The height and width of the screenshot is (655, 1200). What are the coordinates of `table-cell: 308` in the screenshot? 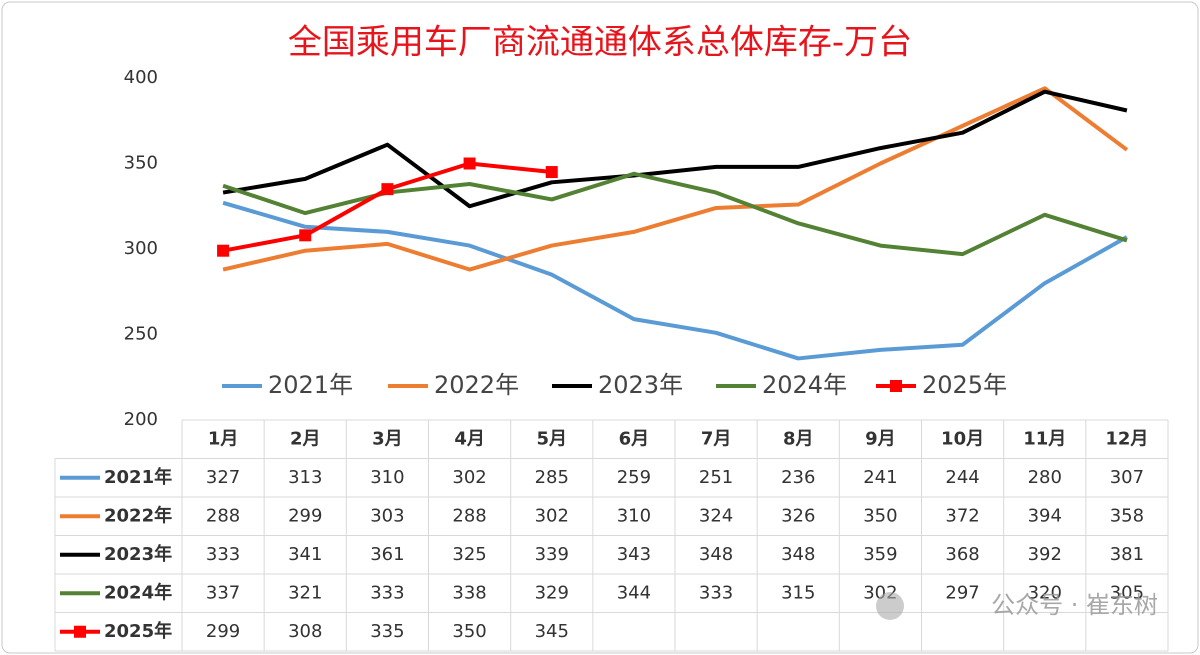 It's located at (305, 631).